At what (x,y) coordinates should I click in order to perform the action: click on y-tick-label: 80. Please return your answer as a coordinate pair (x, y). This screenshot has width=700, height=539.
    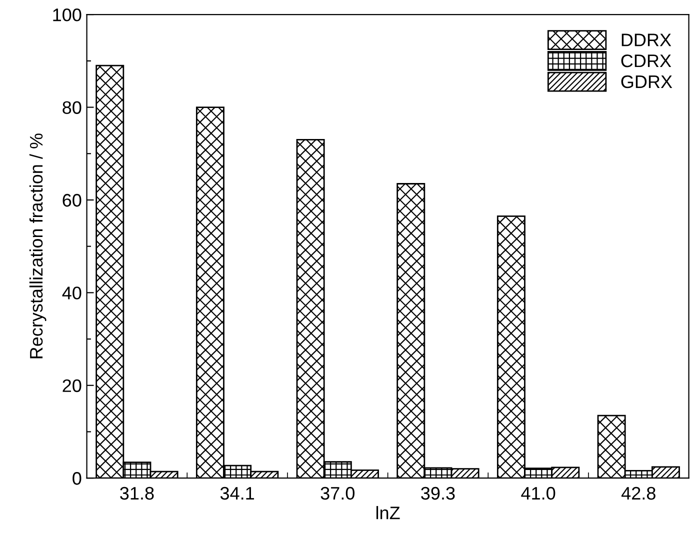
    Looking at the image, I should click on (72, 107).